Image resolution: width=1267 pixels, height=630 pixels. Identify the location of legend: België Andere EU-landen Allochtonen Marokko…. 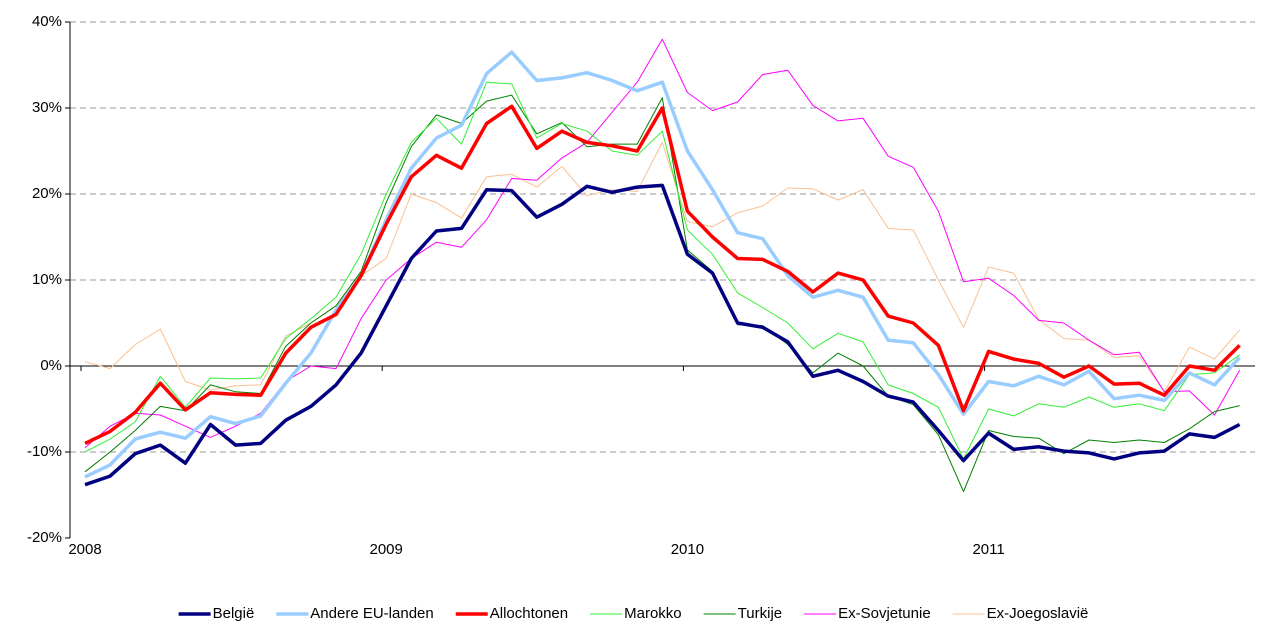
(633, 613).